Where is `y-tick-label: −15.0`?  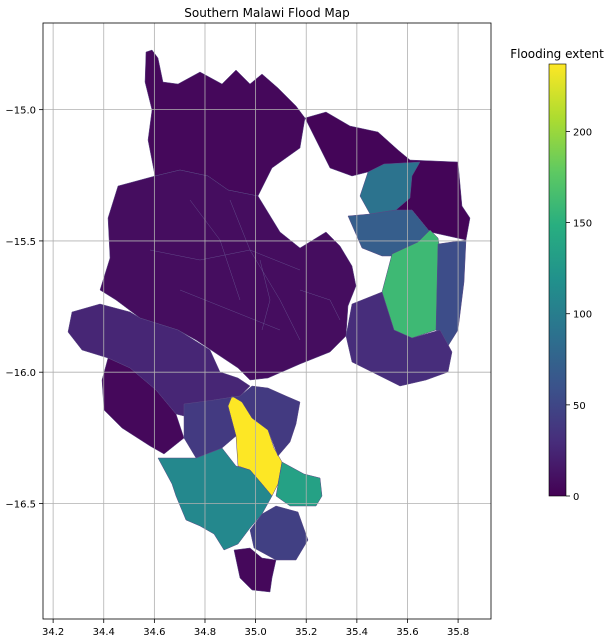 y-tick-label: −15.0 is located at coordinates (20, 111).